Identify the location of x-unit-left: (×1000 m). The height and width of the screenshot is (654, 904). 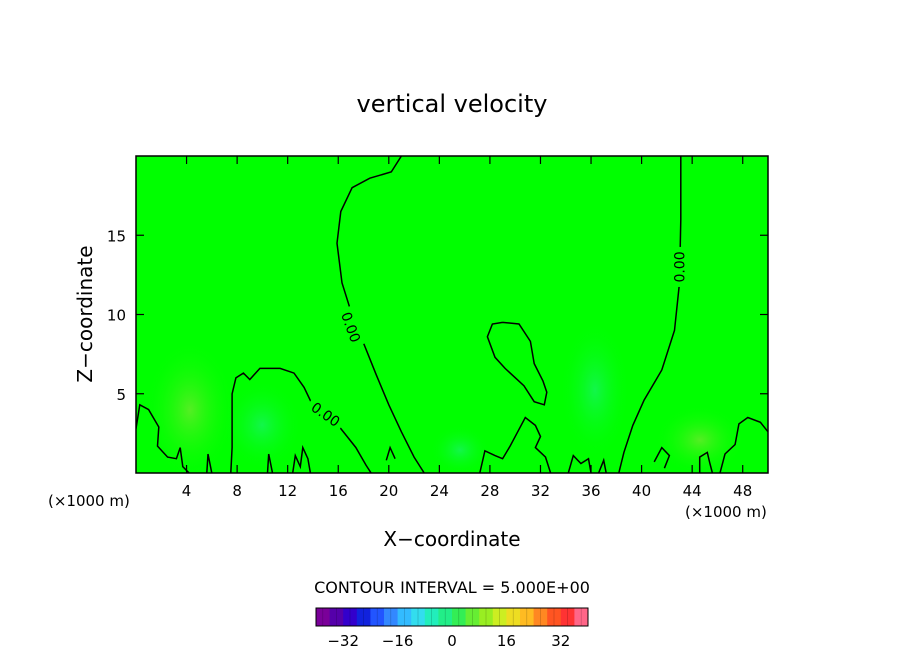
(89, 501).